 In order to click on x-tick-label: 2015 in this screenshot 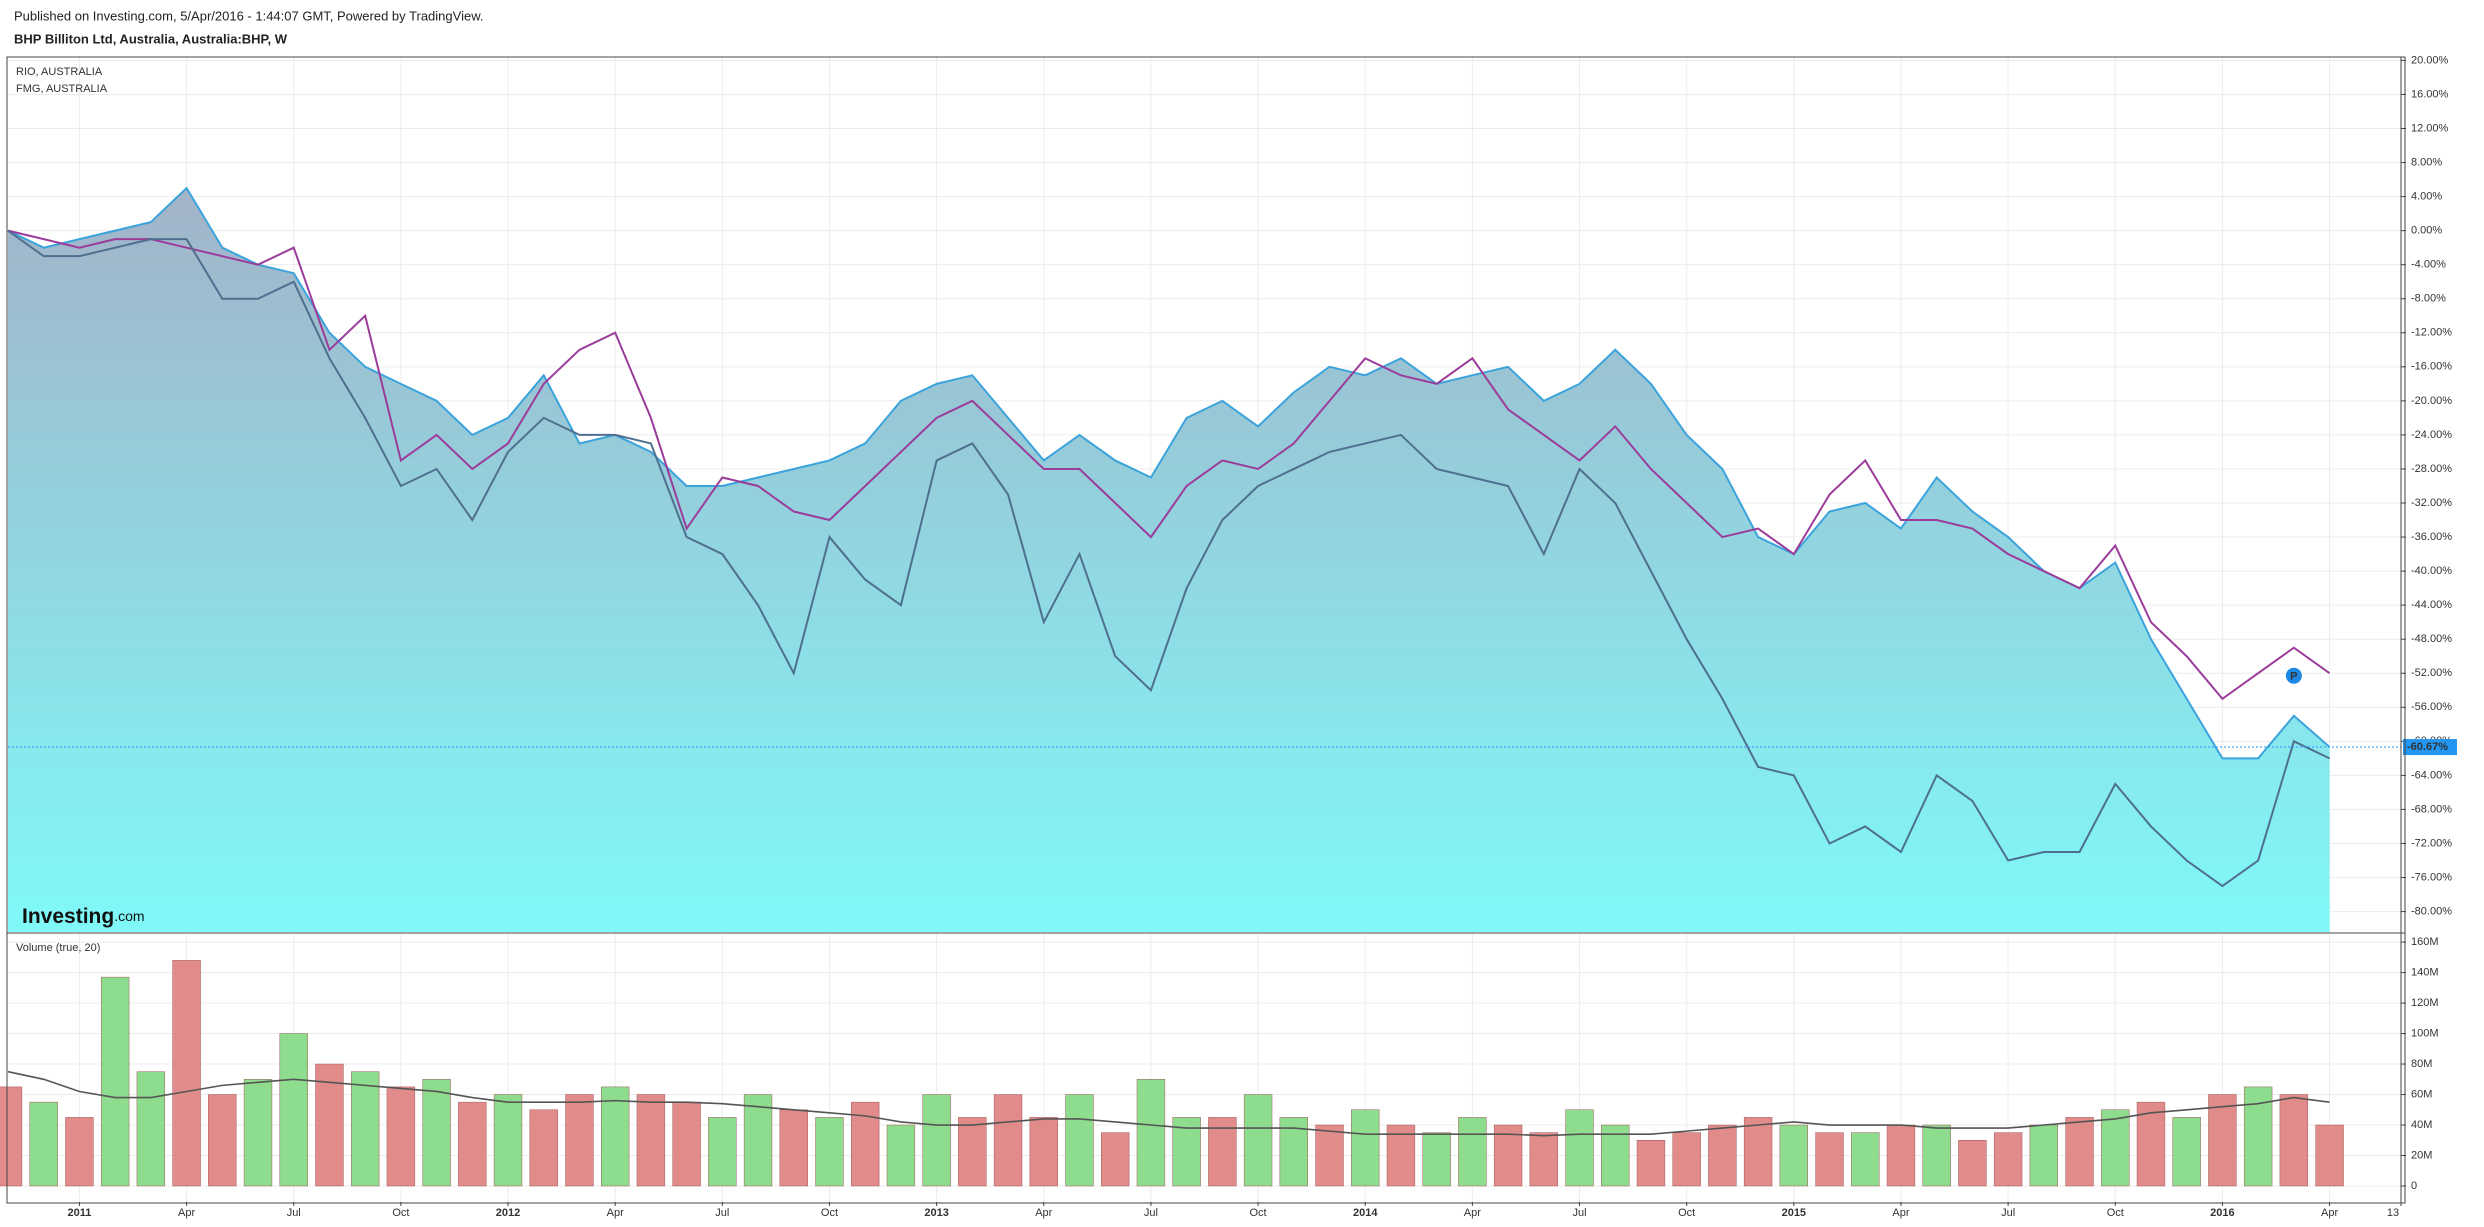, I will do `click(1794, 1213)`.